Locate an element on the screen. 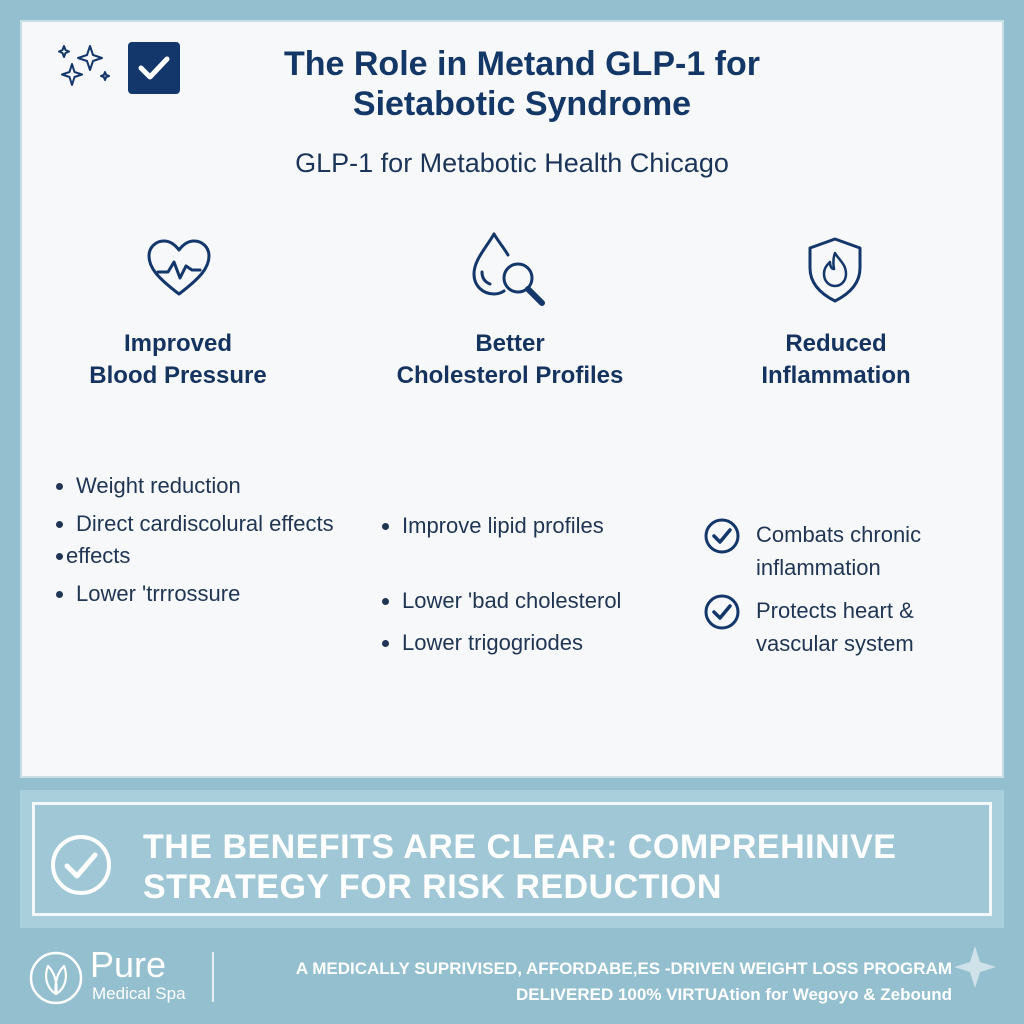 The width and height of the screenshot is (1024, 1024). heading-line: Cholesterol Profiles is located at coordinates (510, 375).